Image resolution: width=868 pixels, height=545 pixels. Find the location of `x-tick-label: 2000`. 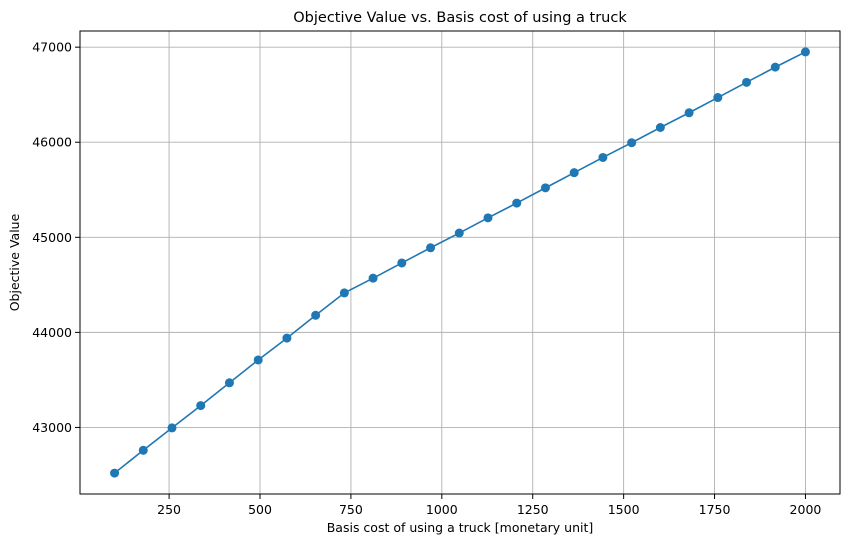

x-tick-label: 2000 is located at coordinates (806, 509).